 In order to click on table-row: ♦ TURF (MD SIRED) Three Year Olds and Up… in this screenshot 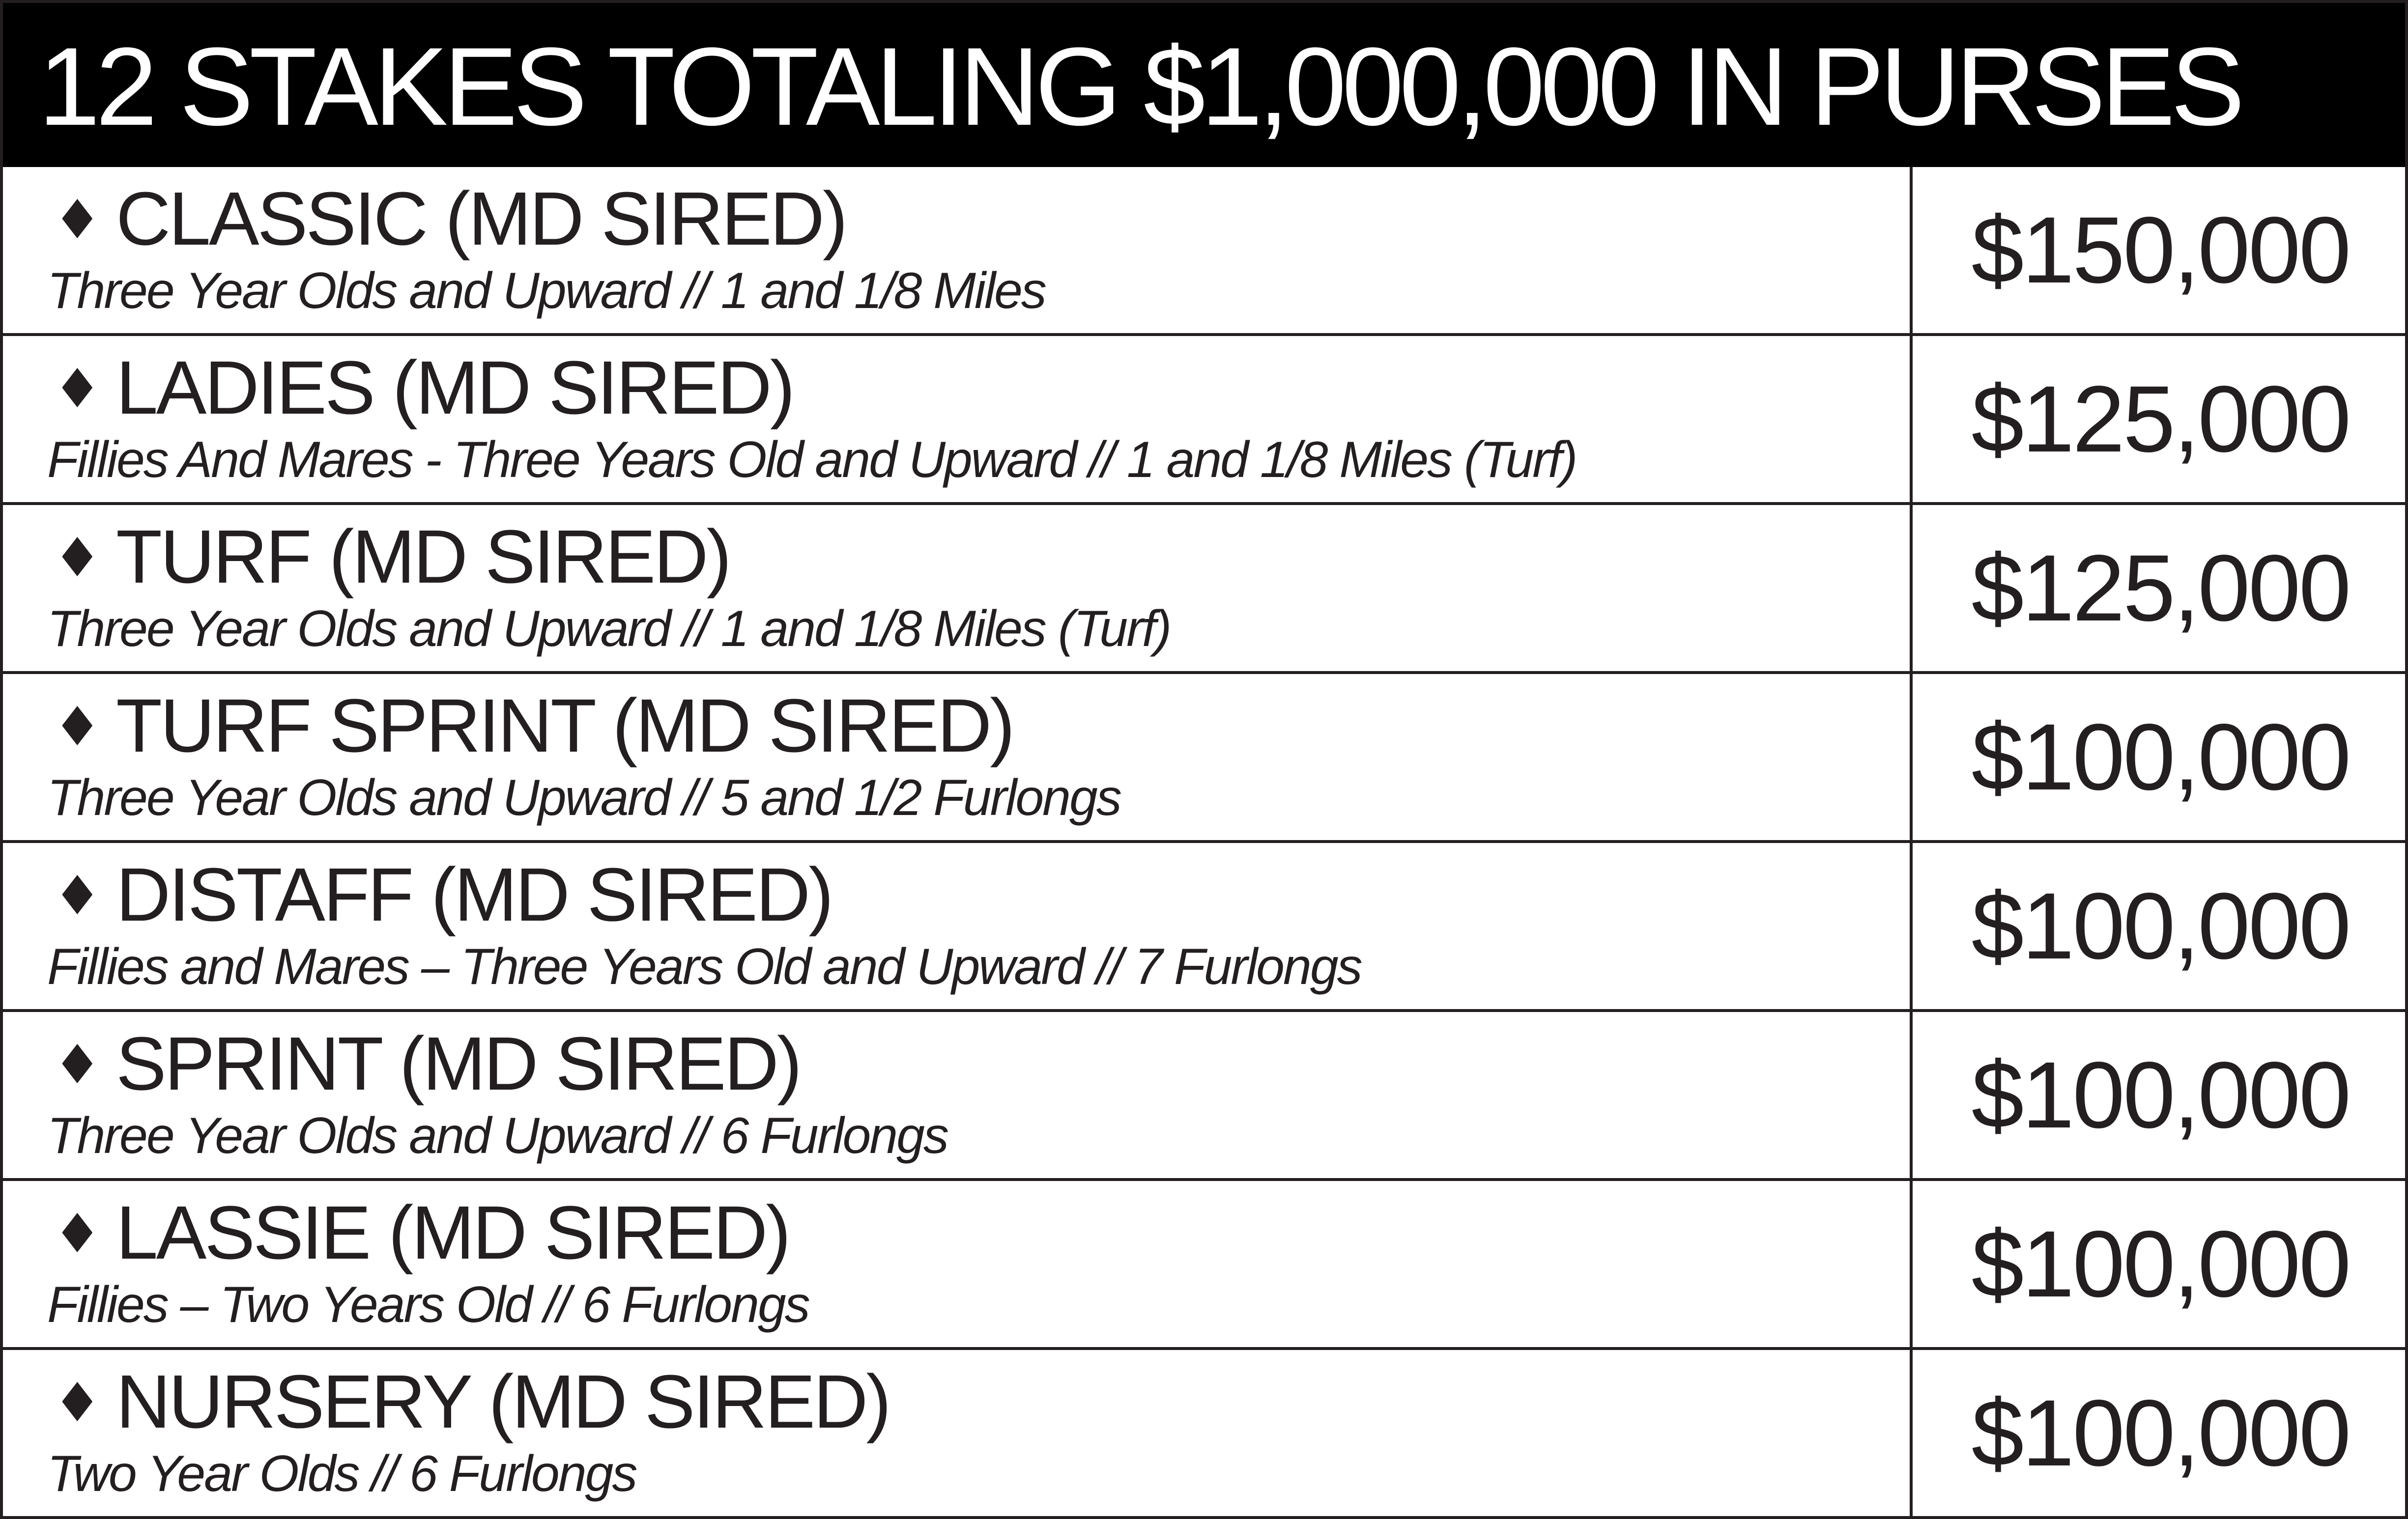, I will do `click(1204, 589)`.